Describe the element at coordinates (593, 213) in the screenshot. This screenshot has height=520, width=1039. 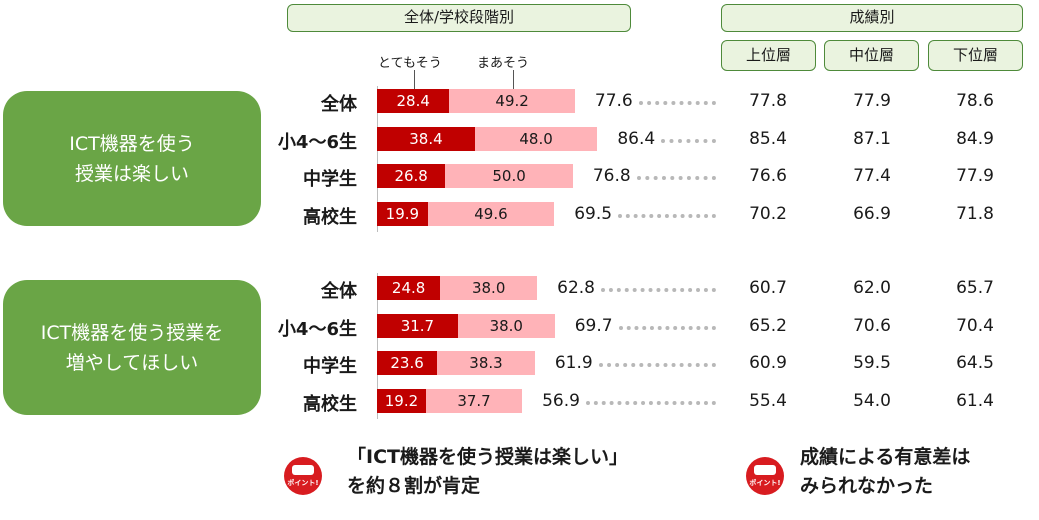
I see `total-label: 69.5` at that location.